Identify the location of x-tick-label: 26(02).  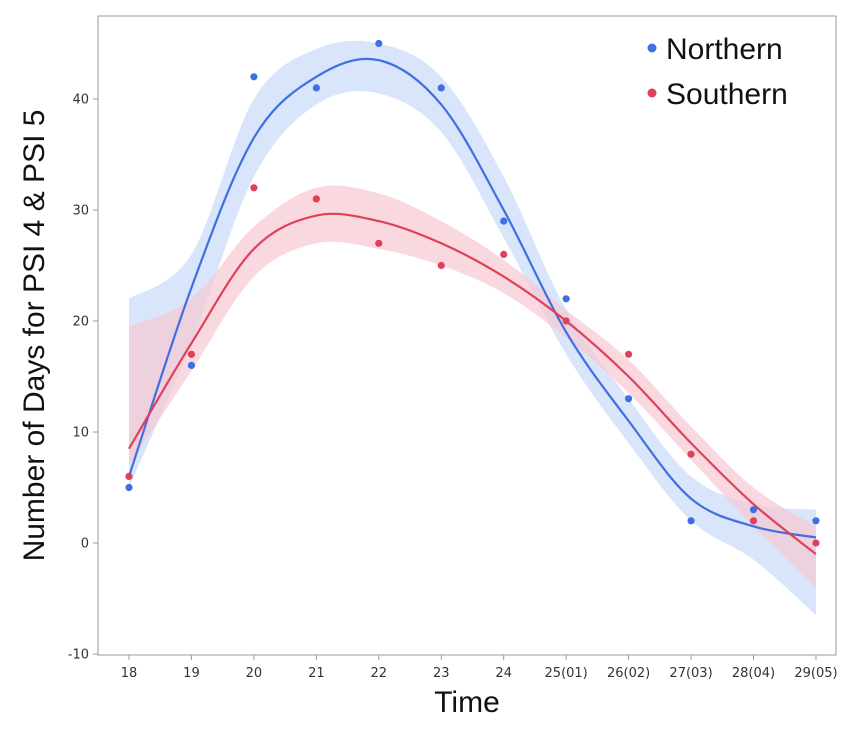
(628, 673).